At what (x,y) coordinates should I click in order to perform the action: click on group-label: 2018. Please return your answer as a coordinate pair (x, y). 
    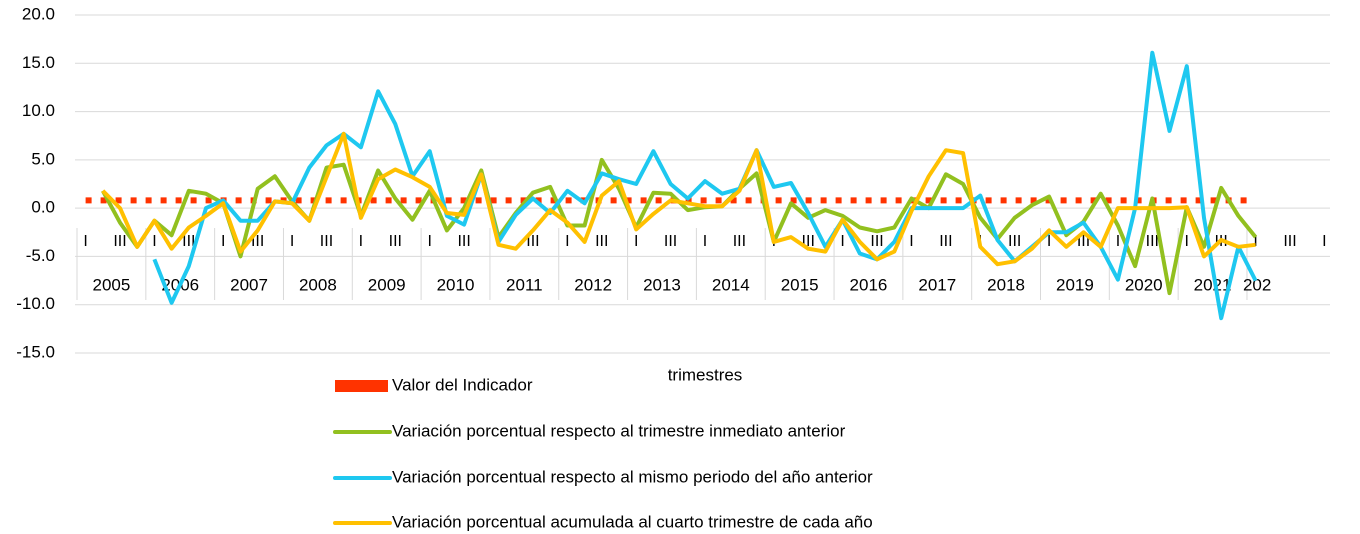
    Looking at the image, I should click on (1006, 284).